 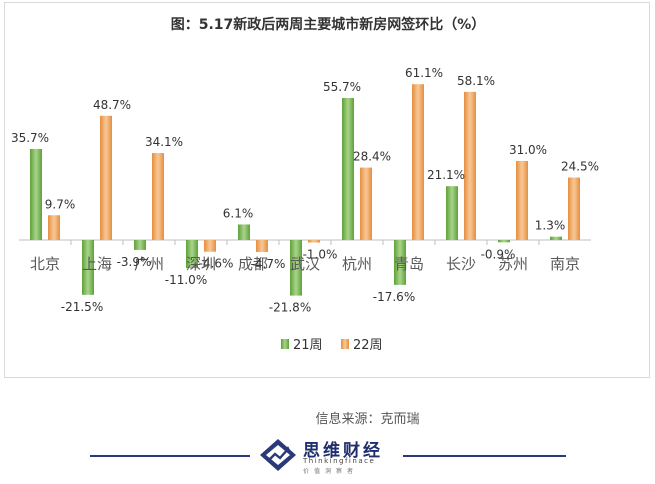 I want to click on x-tick-label: 上海, so click(x=97, y=264).